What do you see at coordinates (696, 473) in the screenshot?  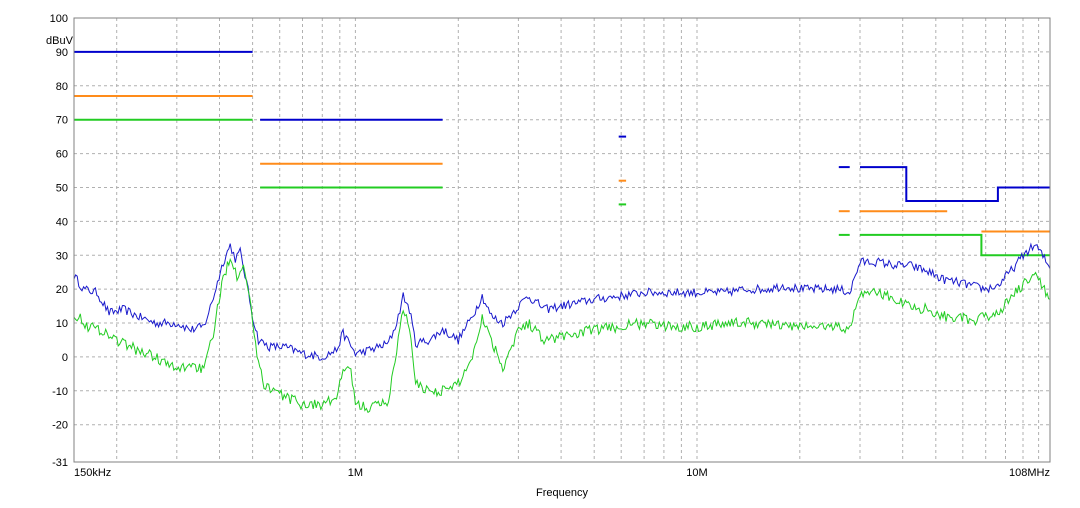 I see `x-tick-label: 10M` at bounding box center [696, 473].